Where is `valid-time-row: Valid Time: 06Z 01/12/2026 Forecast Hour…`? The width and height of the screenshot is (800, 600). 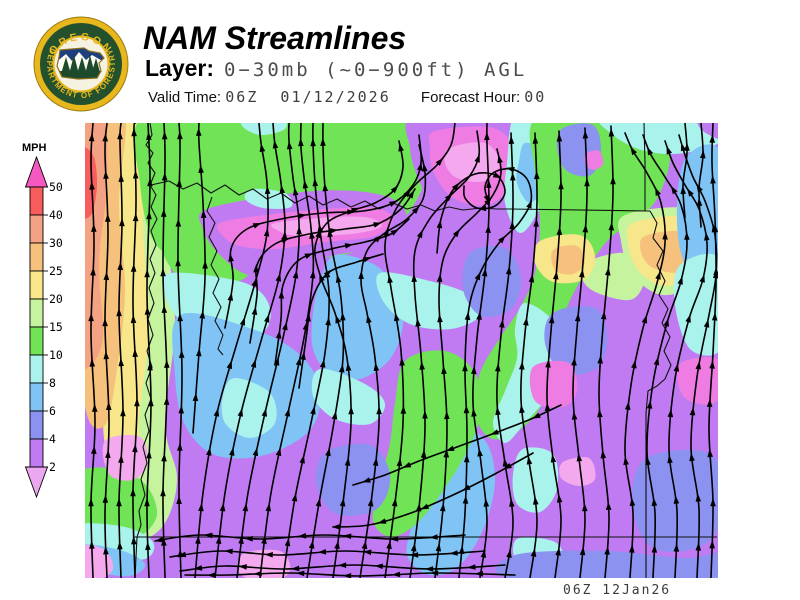 valid-time-row: Valid Time: 06Z 01/12/2026 Forecast Hour… is located at coordinates (347, 97).